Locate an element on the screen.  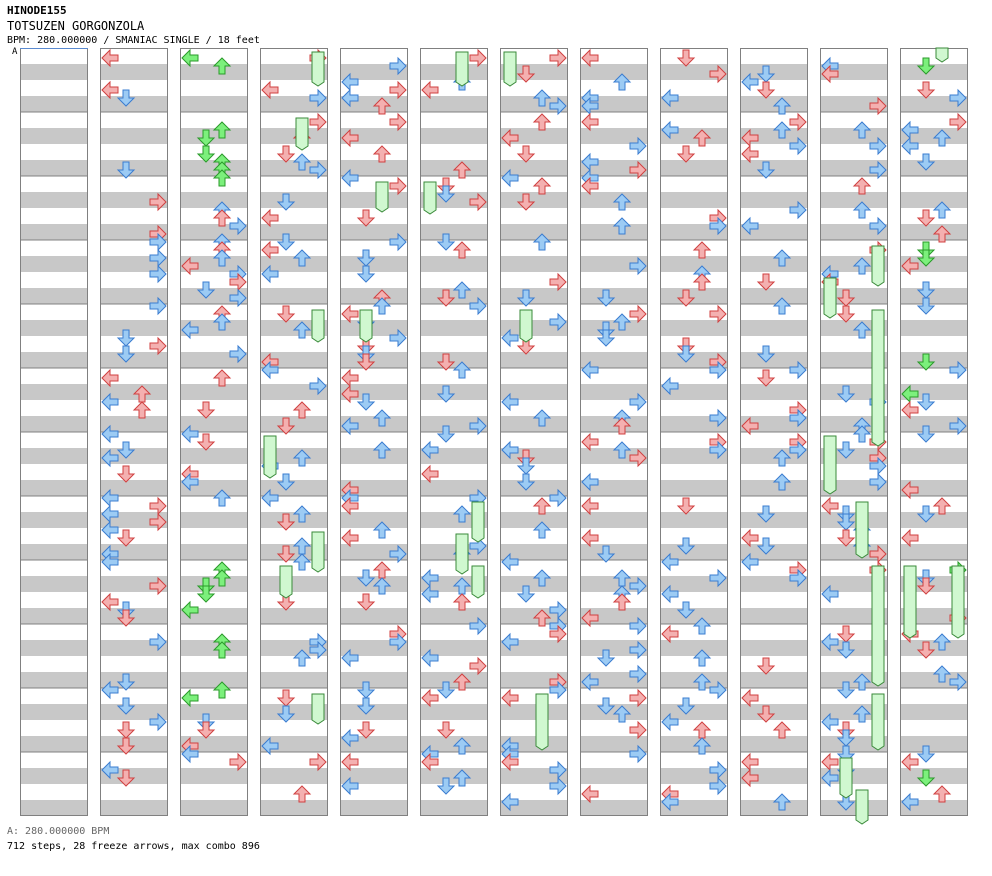
bpm-marker-label: A is located at coordinates (15, 52).